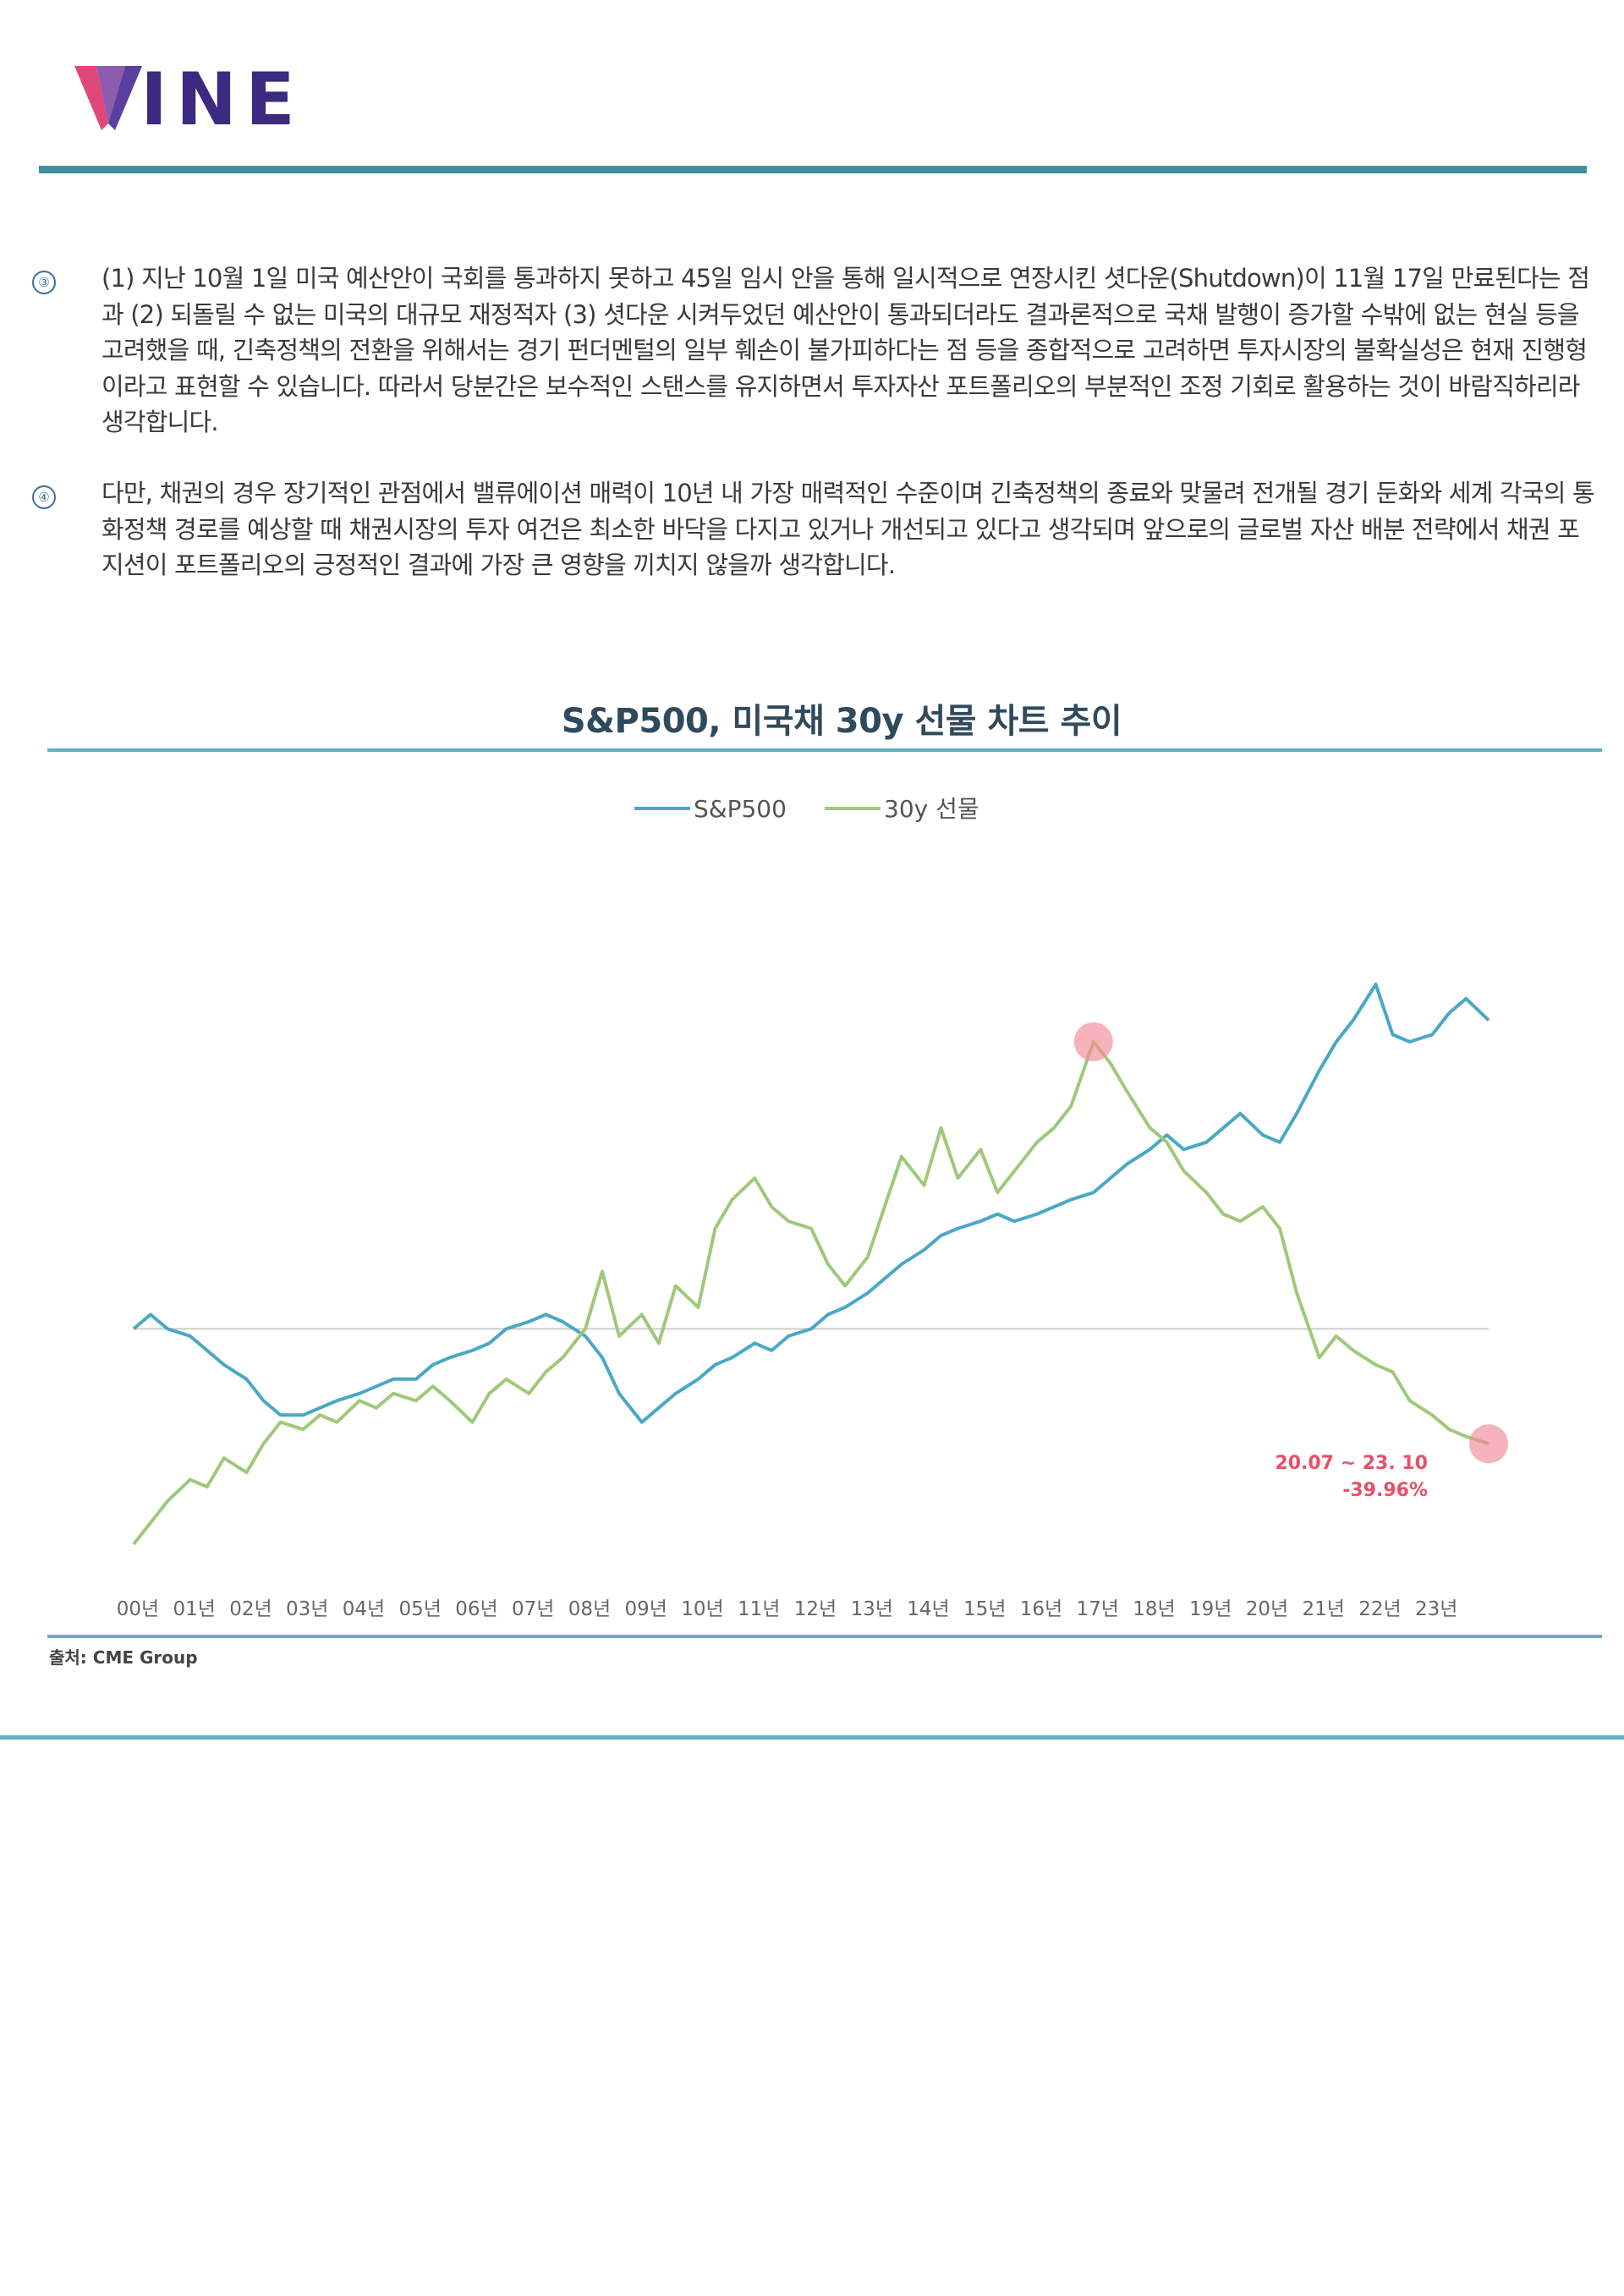 The width and height of the screenshot is (1624, 2296). I want to click on x-tick-label: 09년, so click(646, 1609).